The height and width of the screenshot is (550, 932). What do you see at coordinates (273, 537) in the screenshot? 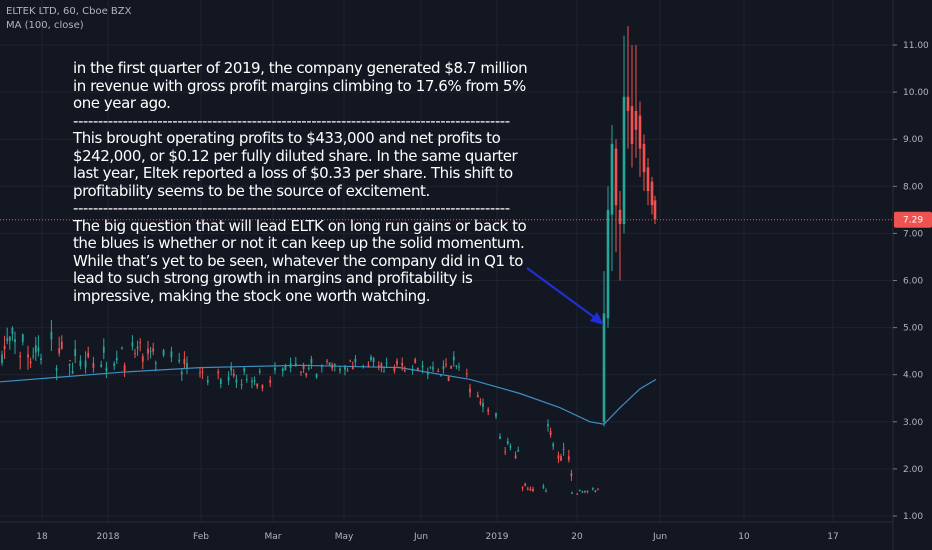
I see `time-tick-label: Mar` at bounding box center [273, 537].